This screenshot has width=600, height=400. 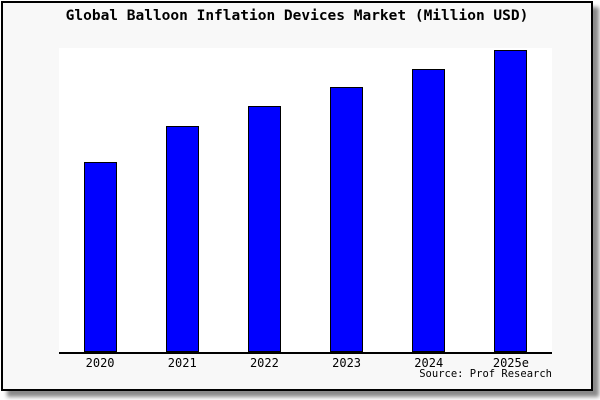 What do you see at coordinates (429, 210) in the screenshot?
I see `bar-2024` at bounding box center [429, 210].